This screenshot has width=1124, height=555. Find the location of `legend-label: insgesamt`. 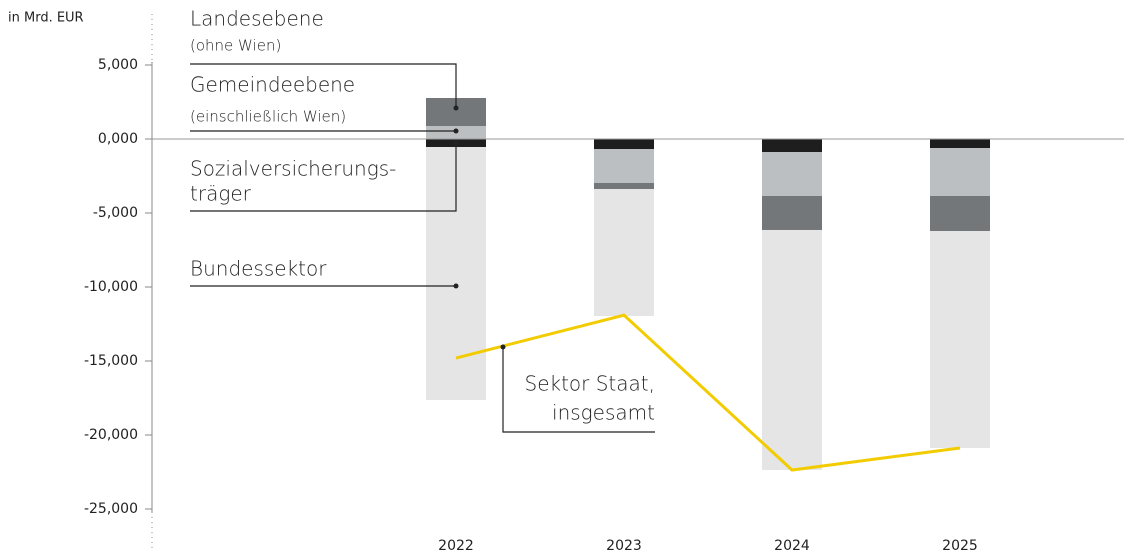

legend-label: insgesamt is located at coordinates (603, 413).